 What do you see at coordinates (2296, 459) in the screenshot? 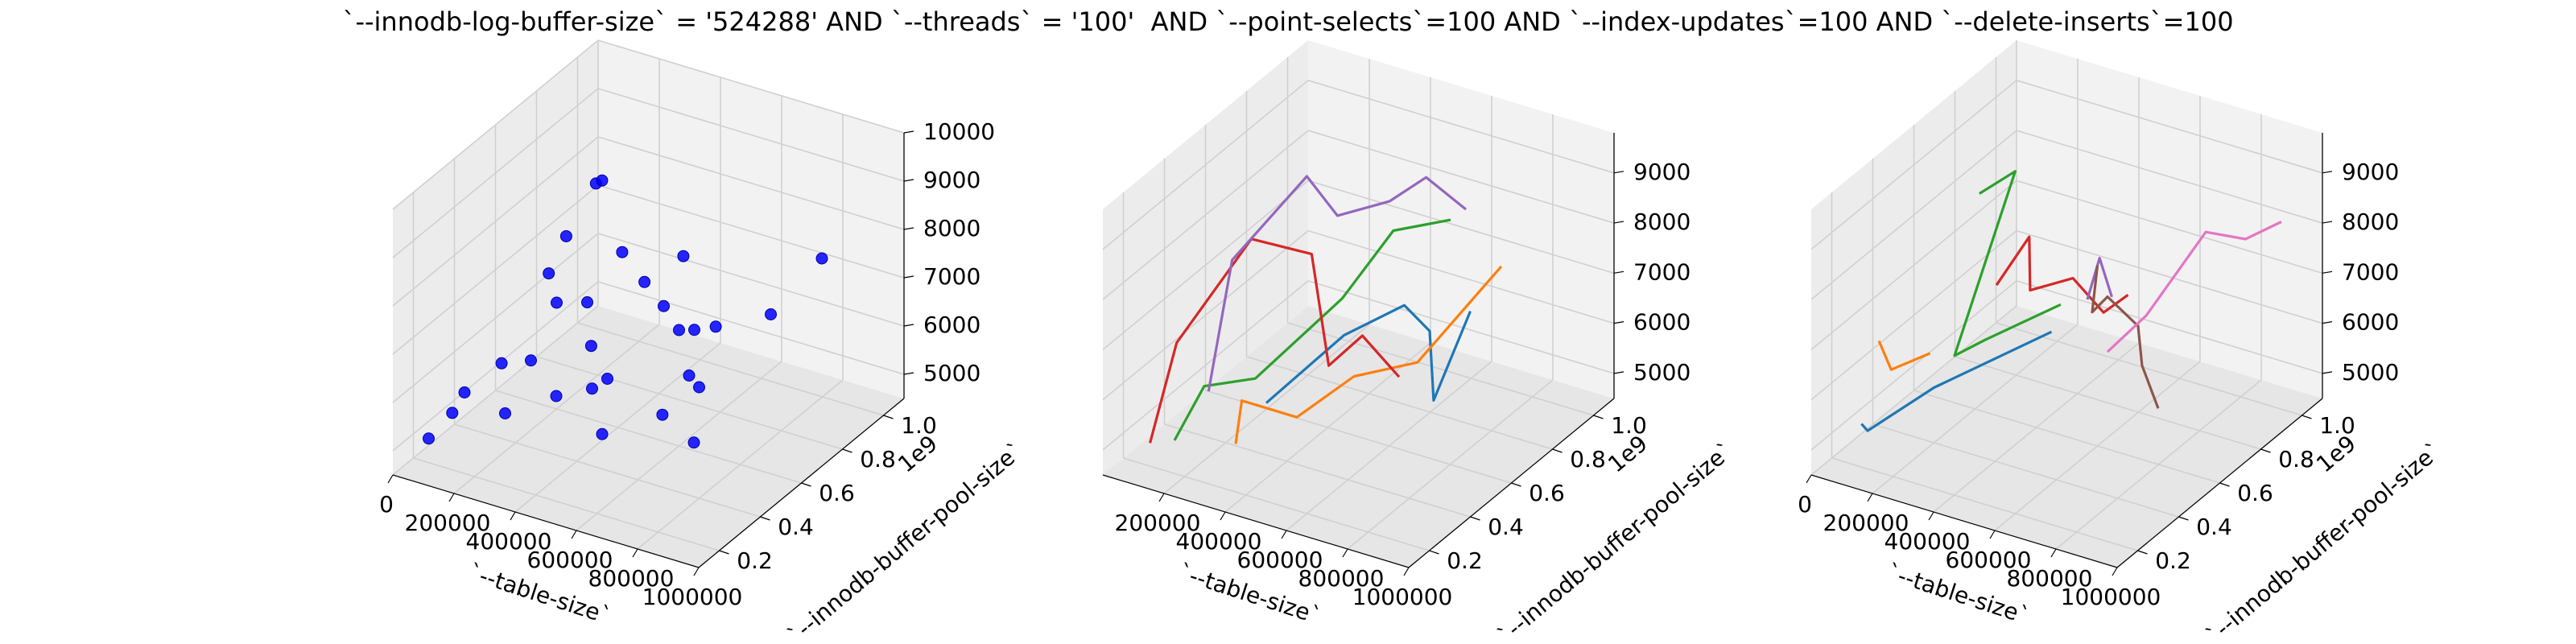
I see `y-tick-label: 0.8` at bounding box center [2296, 459].